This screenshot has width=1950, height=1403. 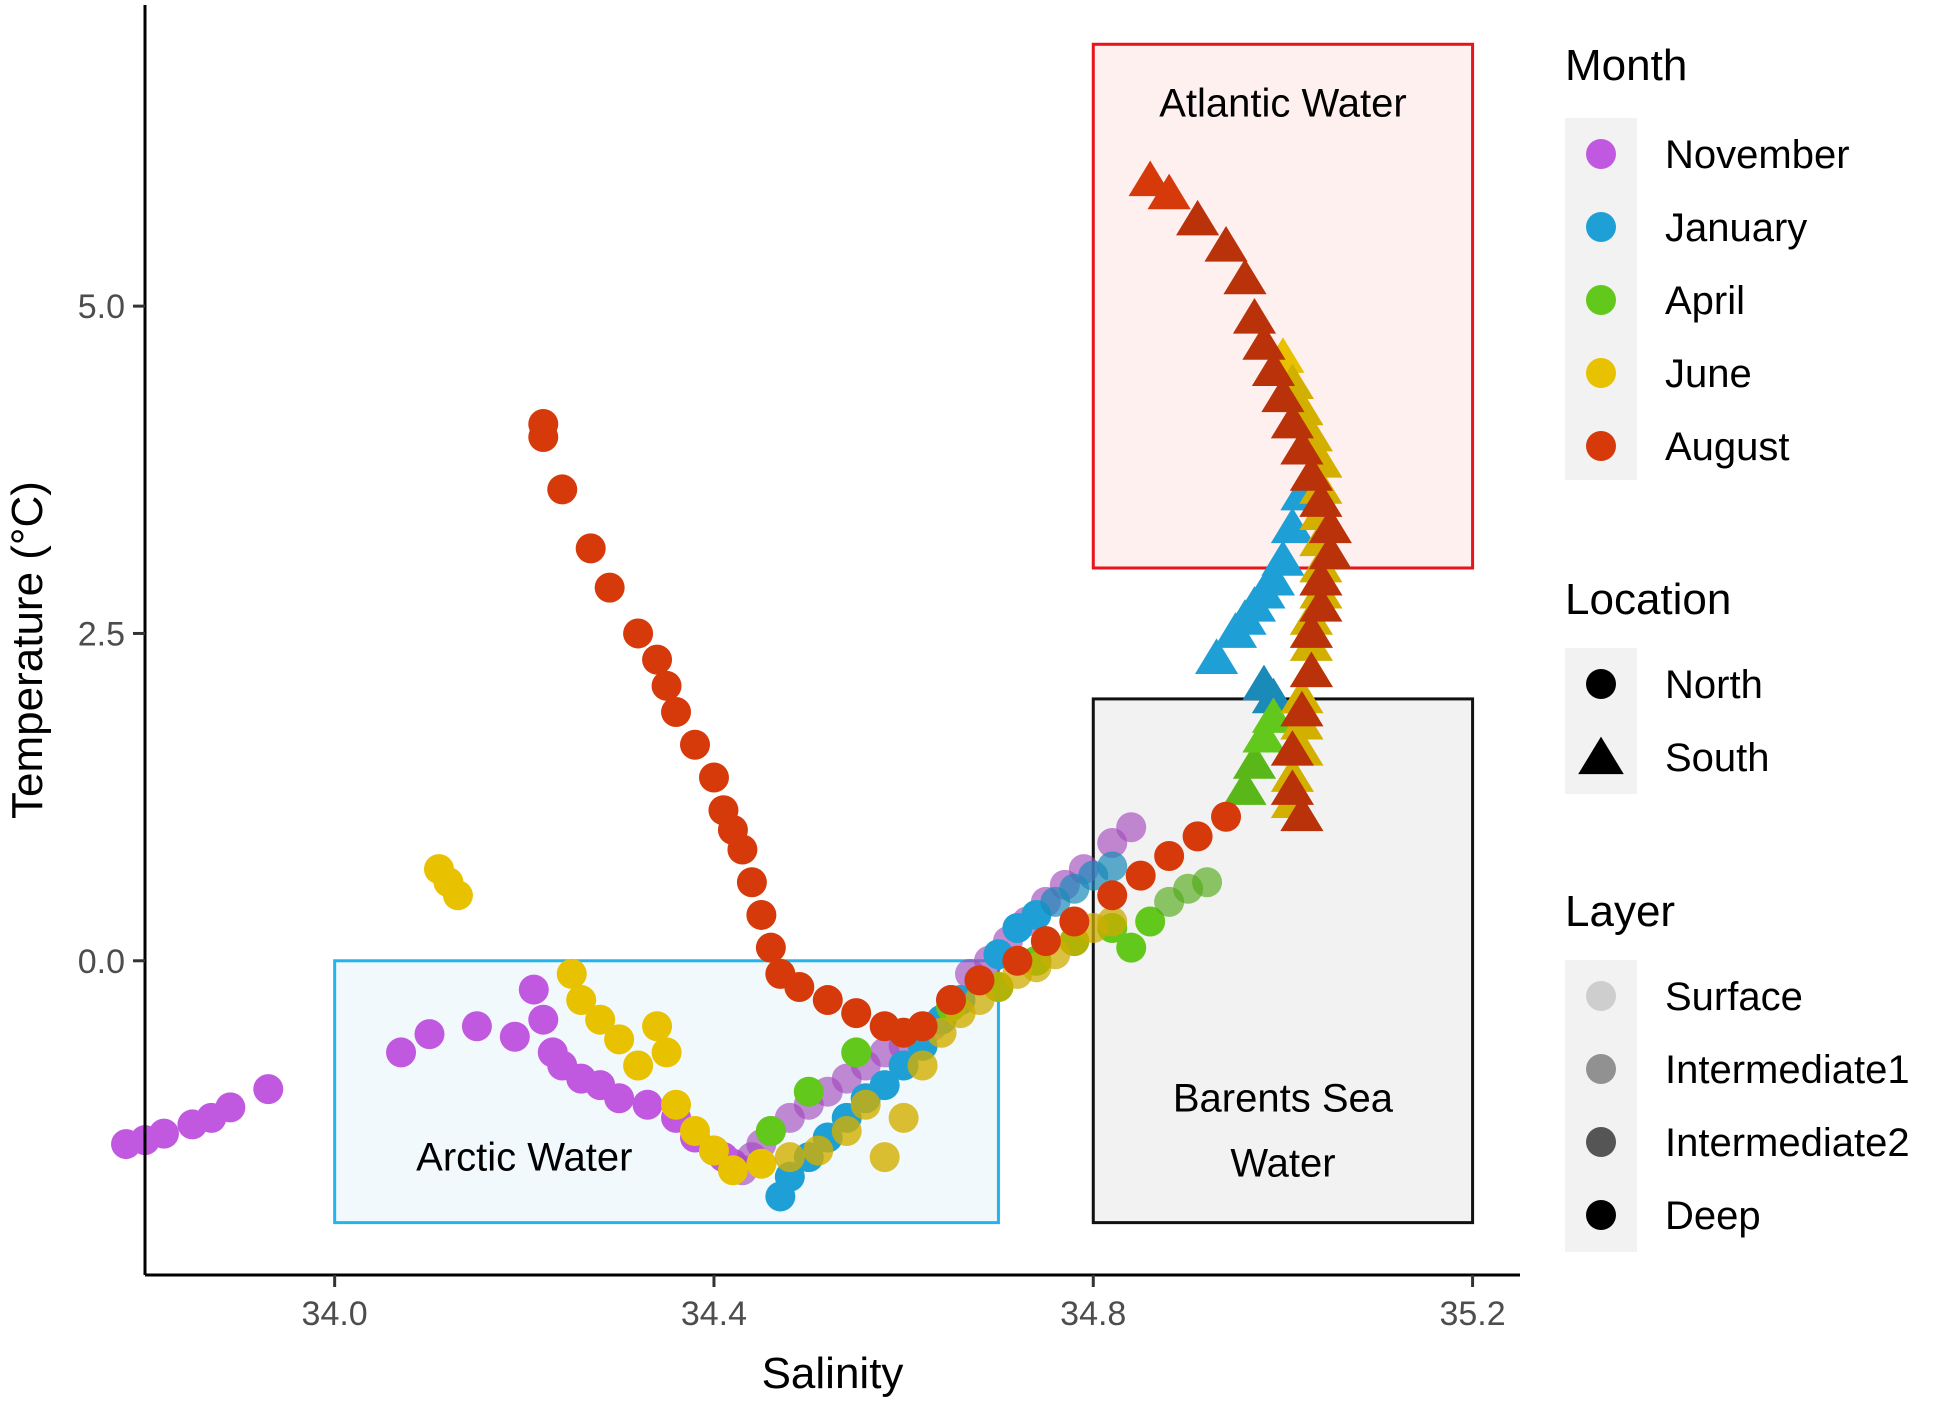 What do you see at coordinates (1713, 1216) in the screenshot?
I see `layer-legend-item-label: Deep` at bounding box center [1713, 1216].